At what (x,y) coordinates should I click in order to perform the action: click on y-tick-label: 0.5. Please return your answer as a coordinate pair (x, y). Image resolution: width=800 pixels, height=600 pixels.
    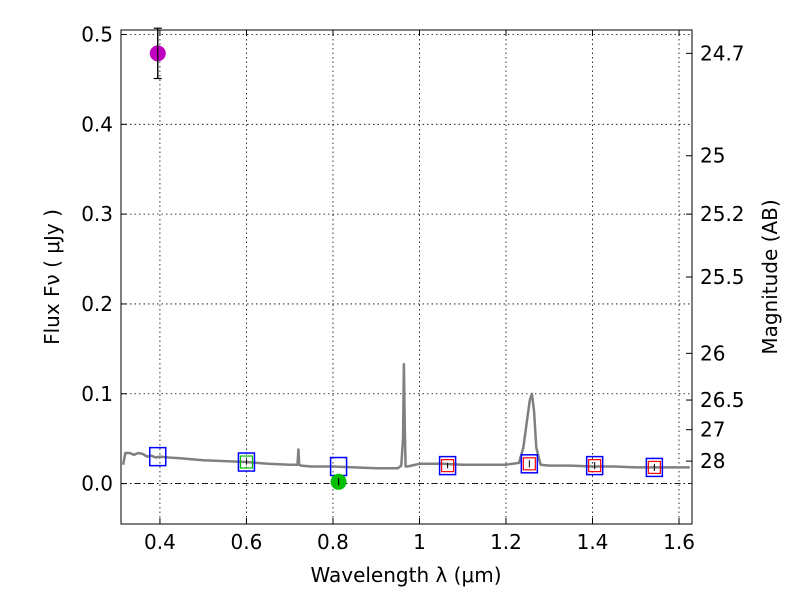
    Looking at the image, I should click on (97, 34).